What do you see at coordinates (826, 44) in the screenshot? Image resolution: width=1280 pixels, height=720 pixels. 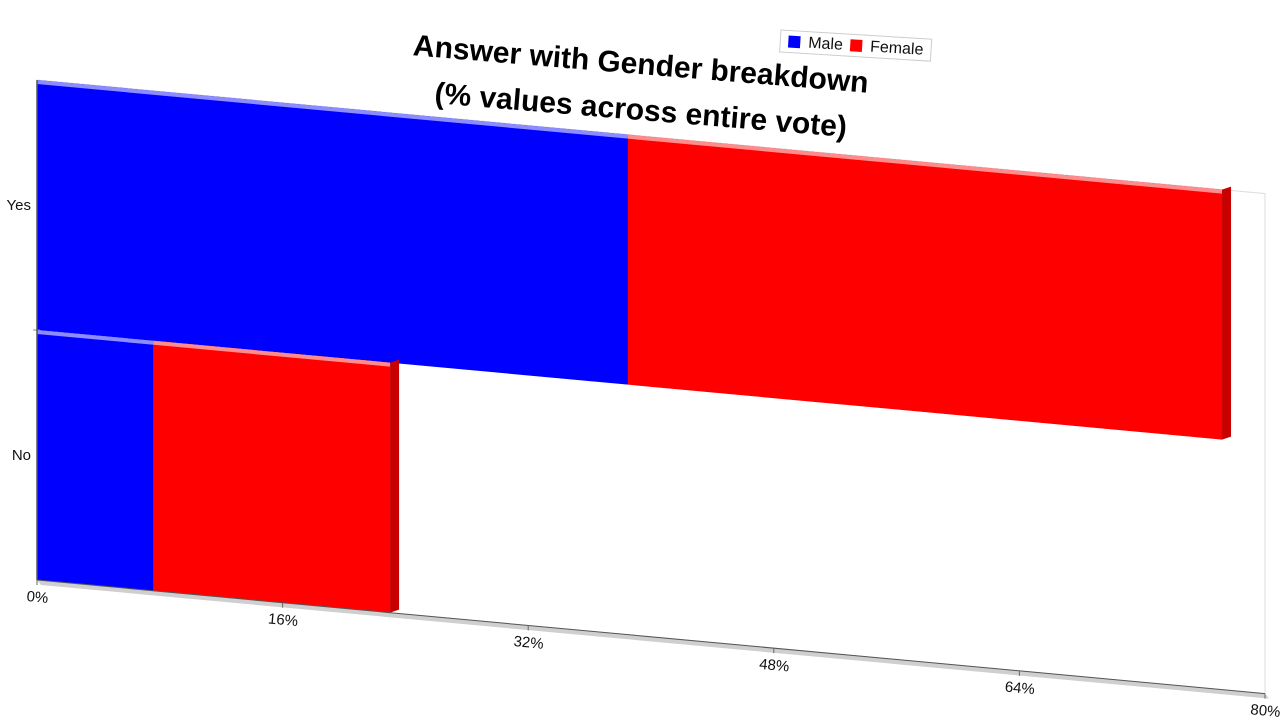 I see `legend-label-male: Male` at bounding box center [826, 44].